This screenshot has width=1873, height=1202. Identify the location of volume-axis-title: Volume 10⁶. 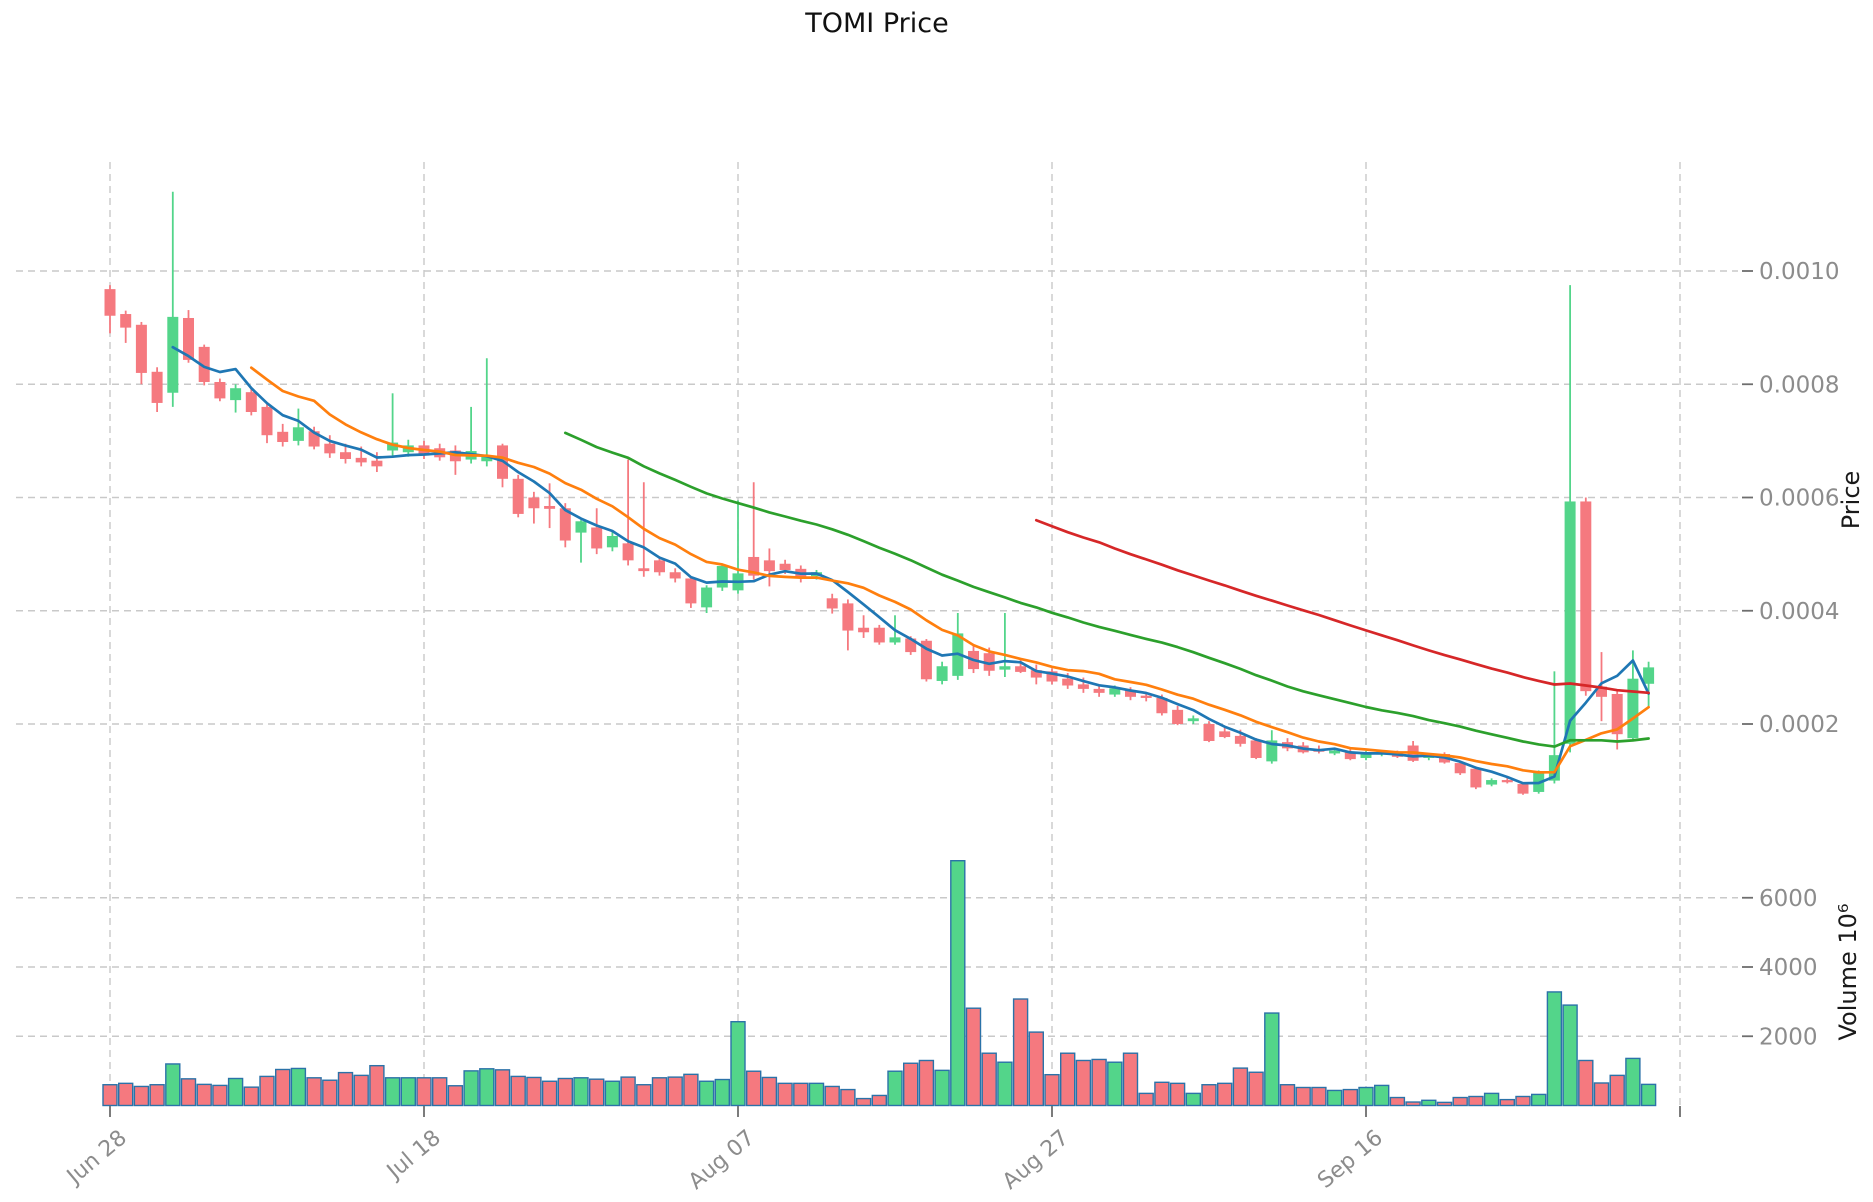
(1848, 971).